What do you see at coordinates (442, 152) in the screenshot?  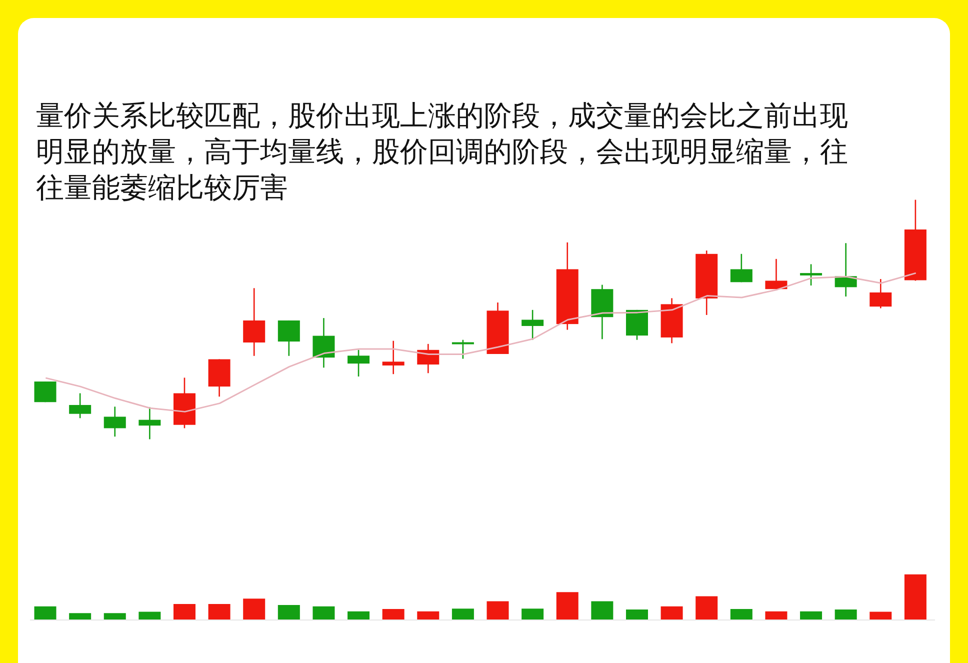 I see `chart-title: 量价关系比较匹配，股价出现上涨的阶段，成交量的会比之前出现明显的放量，高于均量线，股价回调的阶段，会出现明显缩量，往往量能萎缩比较厉害` at bounding box center [442, 152].